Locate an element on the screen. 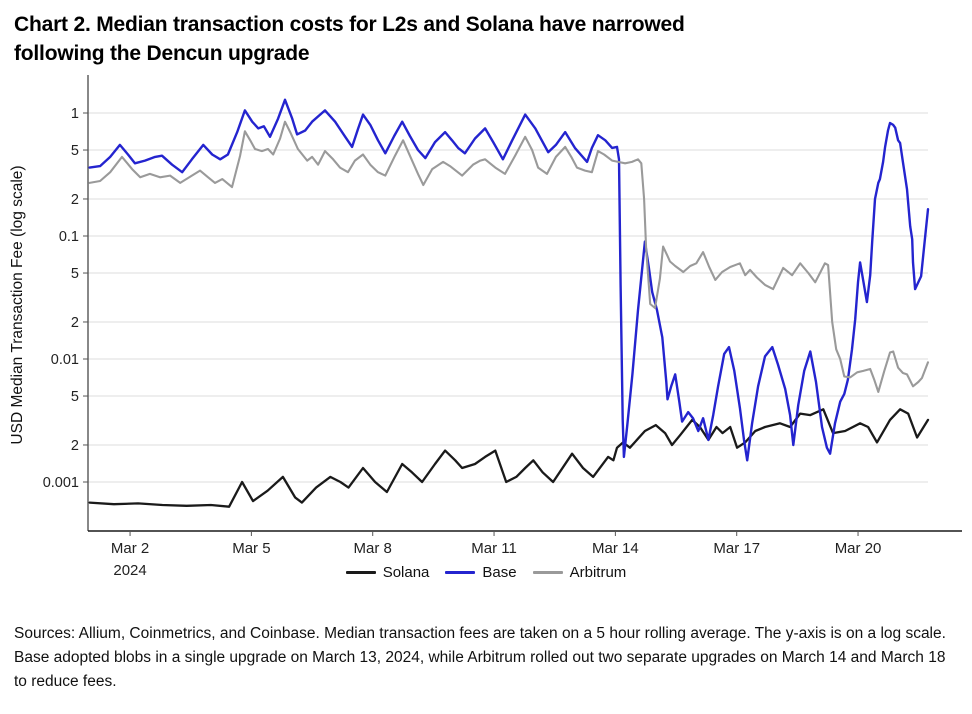 The height and width of the screenshot is (714, 972). legend: Solana Base Arbitrum is located at coordinates (486, 572).